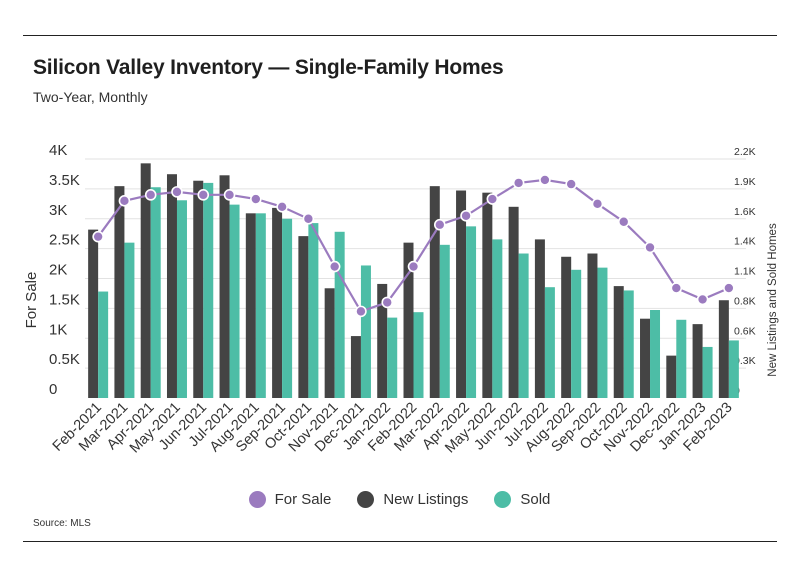 The height and width of the screenshot is (575, 799). I want to click on y-axis-title: For Sale, so click(31, 300).